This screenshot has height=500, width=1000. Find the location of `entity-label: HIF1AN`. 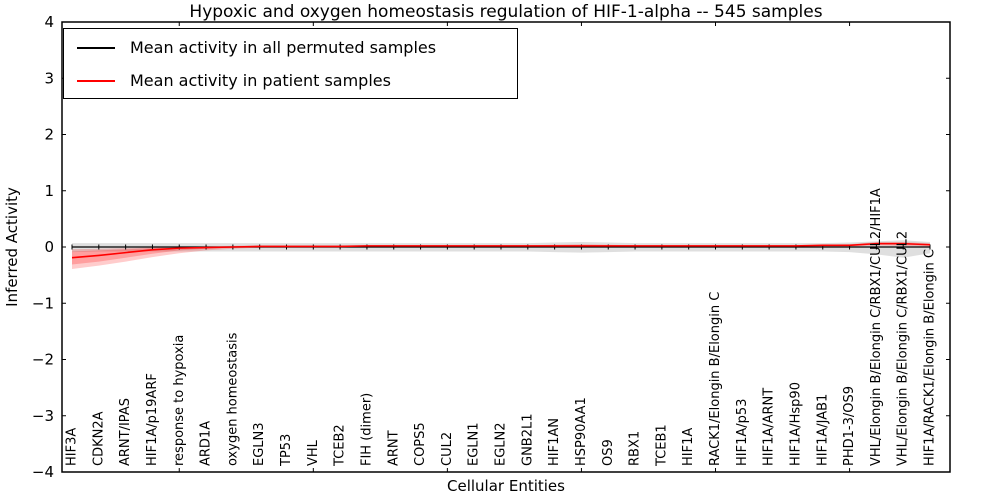

entity-label: HIF1AN is located at coordinates (554, 442).